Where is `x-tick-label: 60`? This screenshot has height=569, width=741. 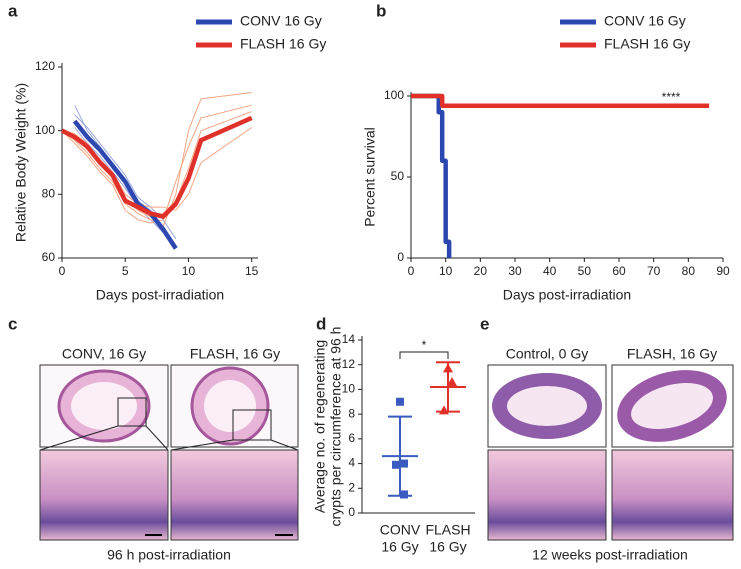 x-tick-label: 60 is located at coordinates (619, 271).